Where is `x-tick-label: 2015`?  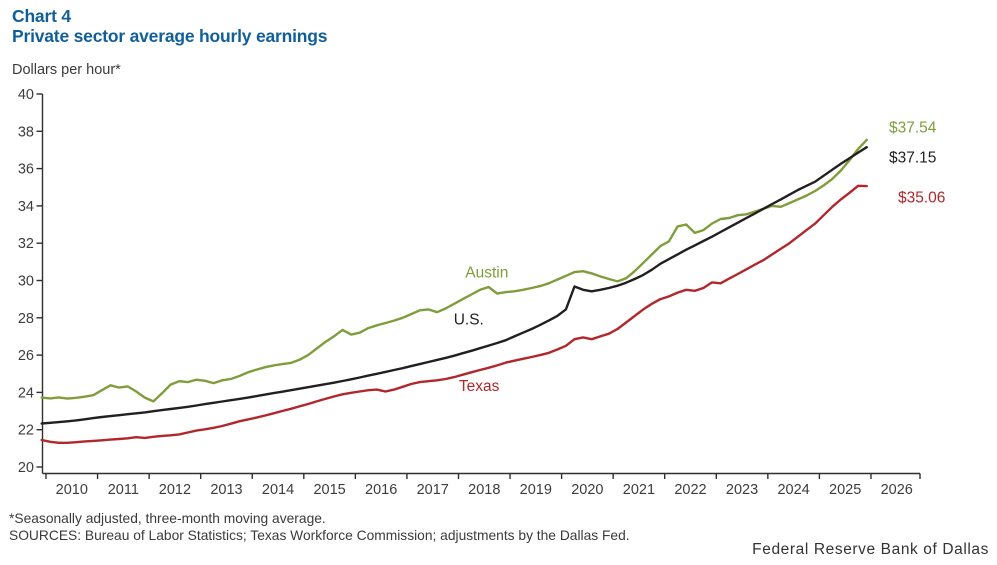
x-tick-label: 2015 is located at coordinates (329, 490).